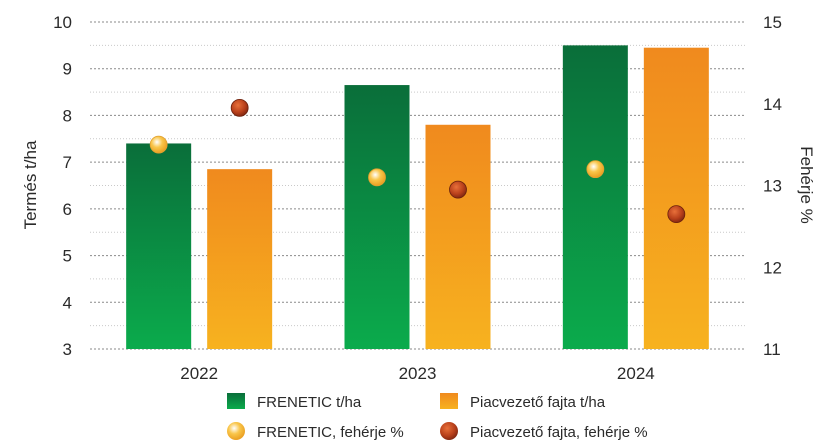 The image size is (814, 441). What do you see at coordinates (236, 431) in the screenshot?
I see `legend-swatch-frenetic-dot` at bounding box center [236, 431].